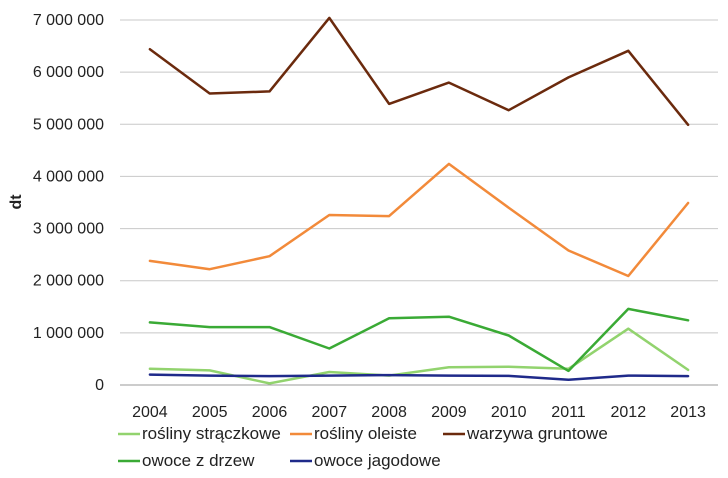  Describe the element at coordinates (68, 281) in the screenshot. I see `y-tick-label: 2 000 000` at that location.